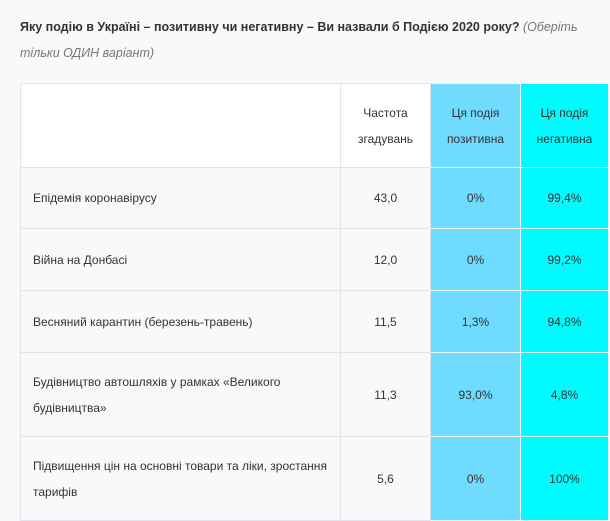 This screenshot has width=610, height=521. What do you see at coordinates (180, 259) in the screenshot?
I see `cell-event: Війна на Донбасі` at bounding box center [180, 259].